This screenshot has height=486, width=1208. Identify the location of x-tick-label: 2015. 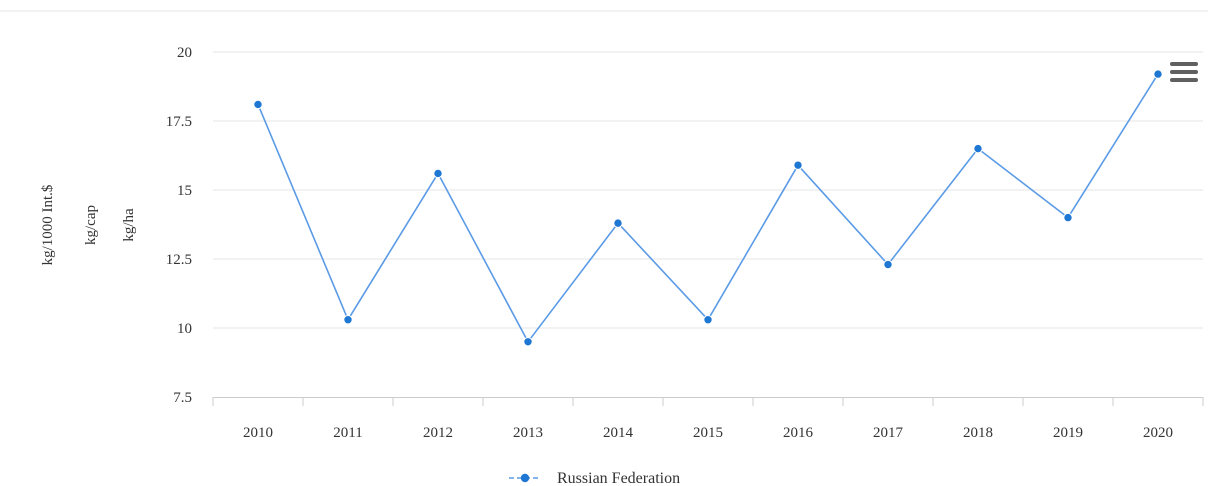
(708, 433).